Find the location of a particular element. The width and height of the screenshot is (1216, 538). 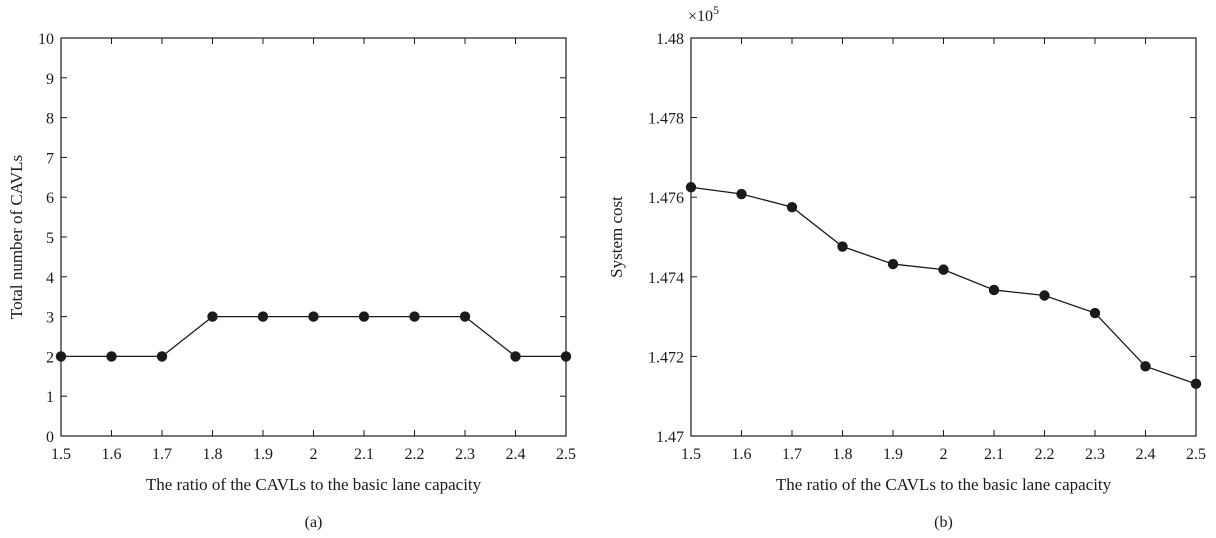

y-axis-multiplier: ×10⁵ is located at coordinates (703, 14).